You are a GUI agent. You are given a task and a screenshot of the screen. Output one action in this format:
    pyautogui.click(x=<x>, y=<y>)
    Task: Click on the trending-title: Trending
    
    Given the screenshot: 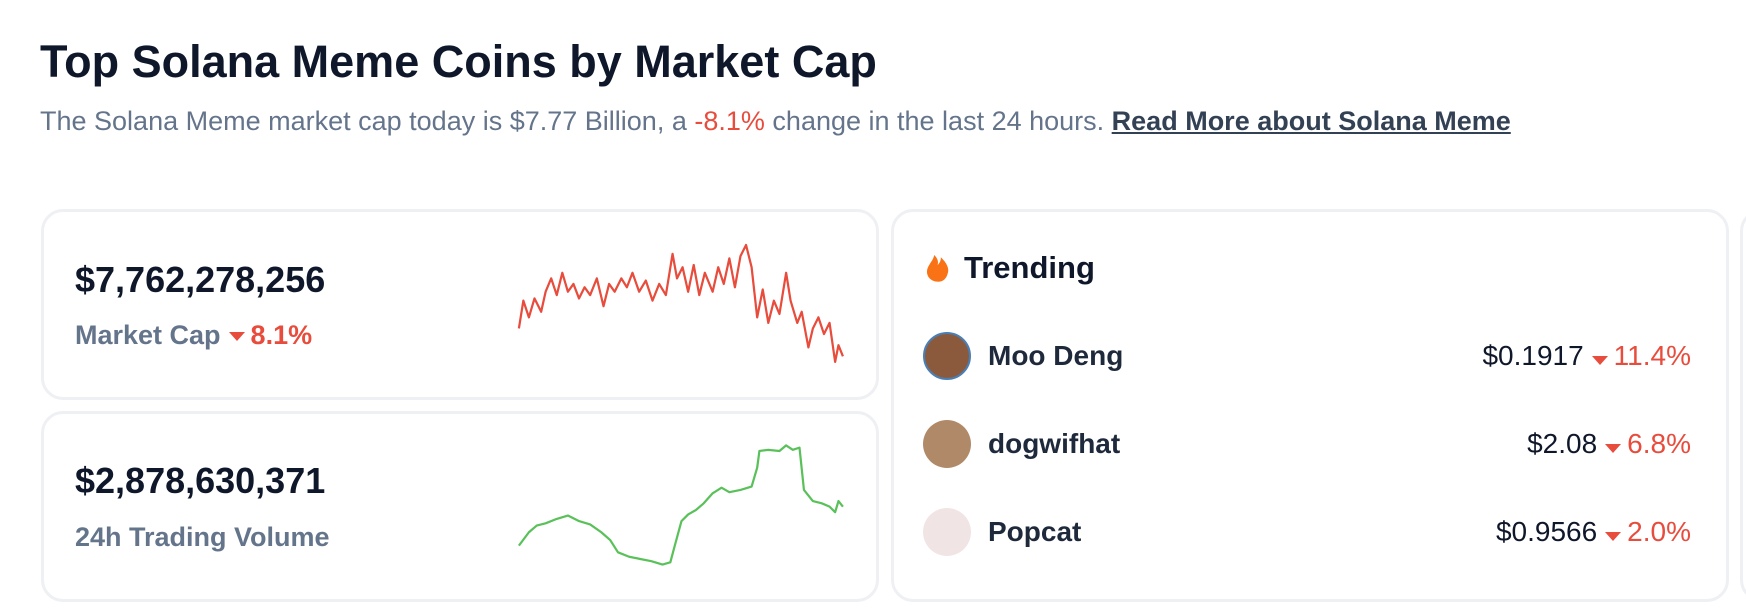 What is the action you would take?
    pyautogui.click(x=1029, y=267)
    